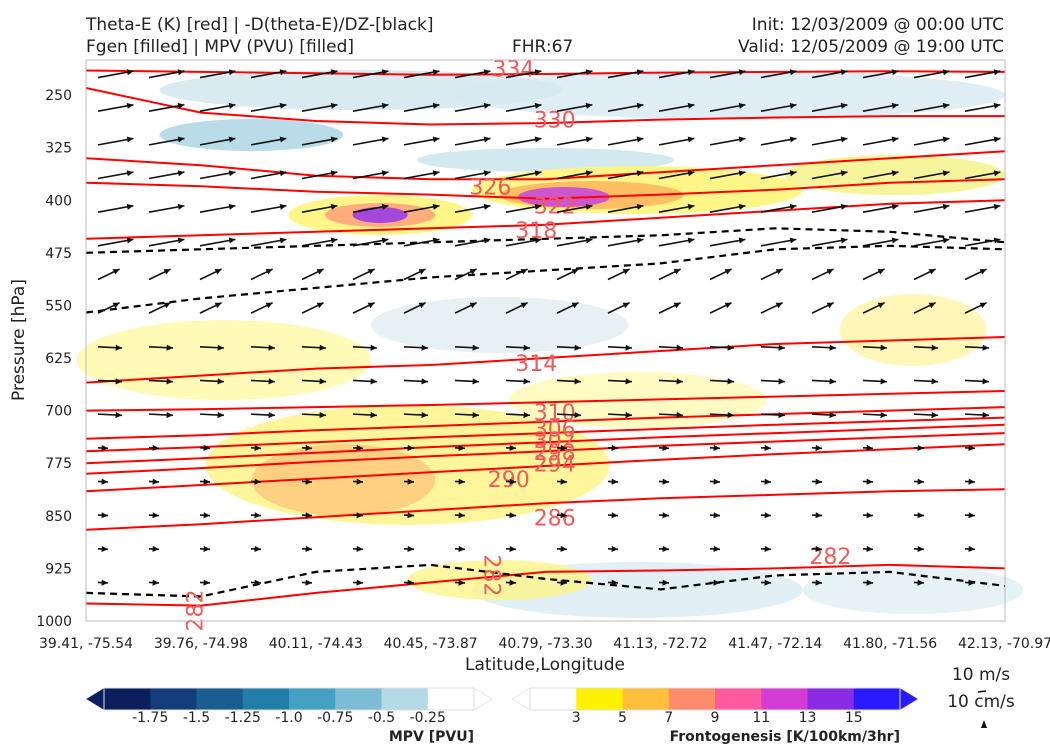 This screenshot has width=1050, height=750. What do you see at coordinates (555, 441) in the screenshot?
I see `theta-e-label: 302` at bounding box center [555, 441].